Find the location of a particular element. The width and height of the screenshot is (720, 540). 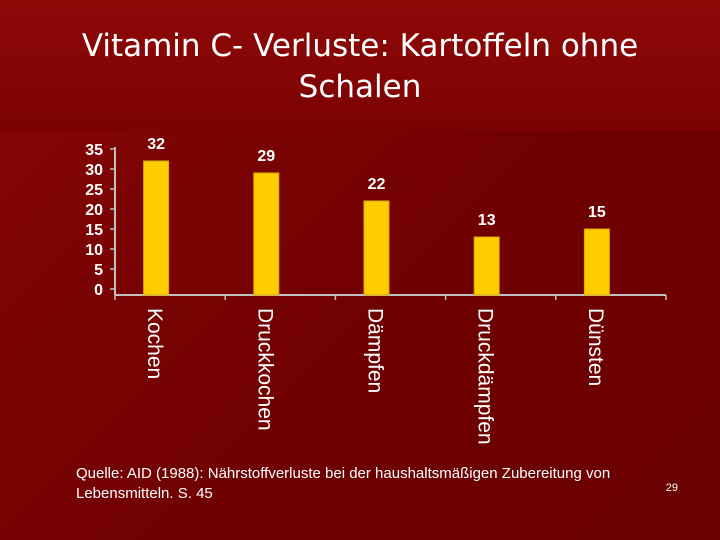

category-label: Dämpfen is located at coordinates (375, 350).